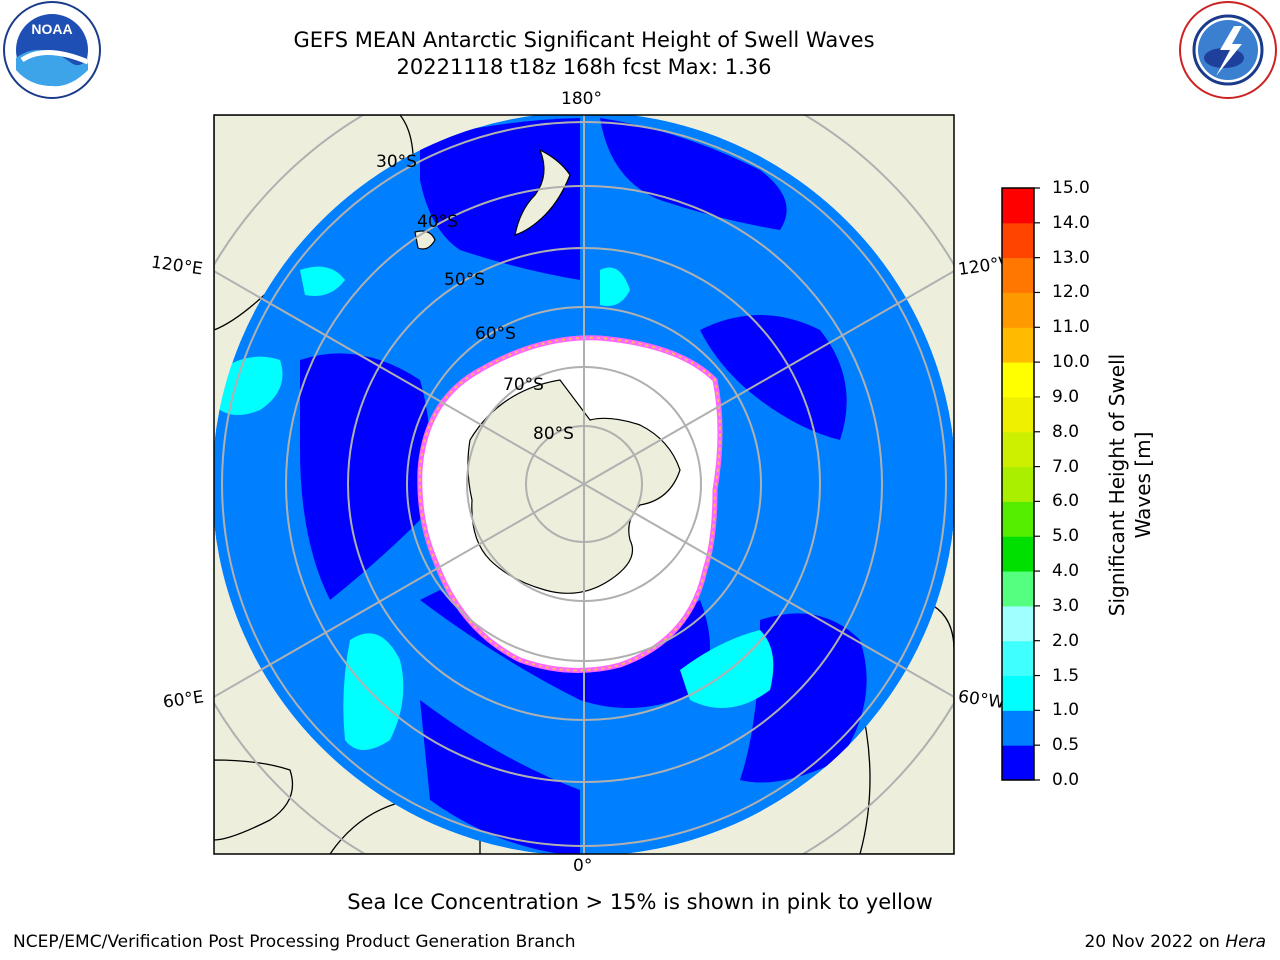  What do you see at coordinates (1071, 362) in the screenshot?
I see `colorbar-tick-label: 10.0` at bounding box center [1071, 362].